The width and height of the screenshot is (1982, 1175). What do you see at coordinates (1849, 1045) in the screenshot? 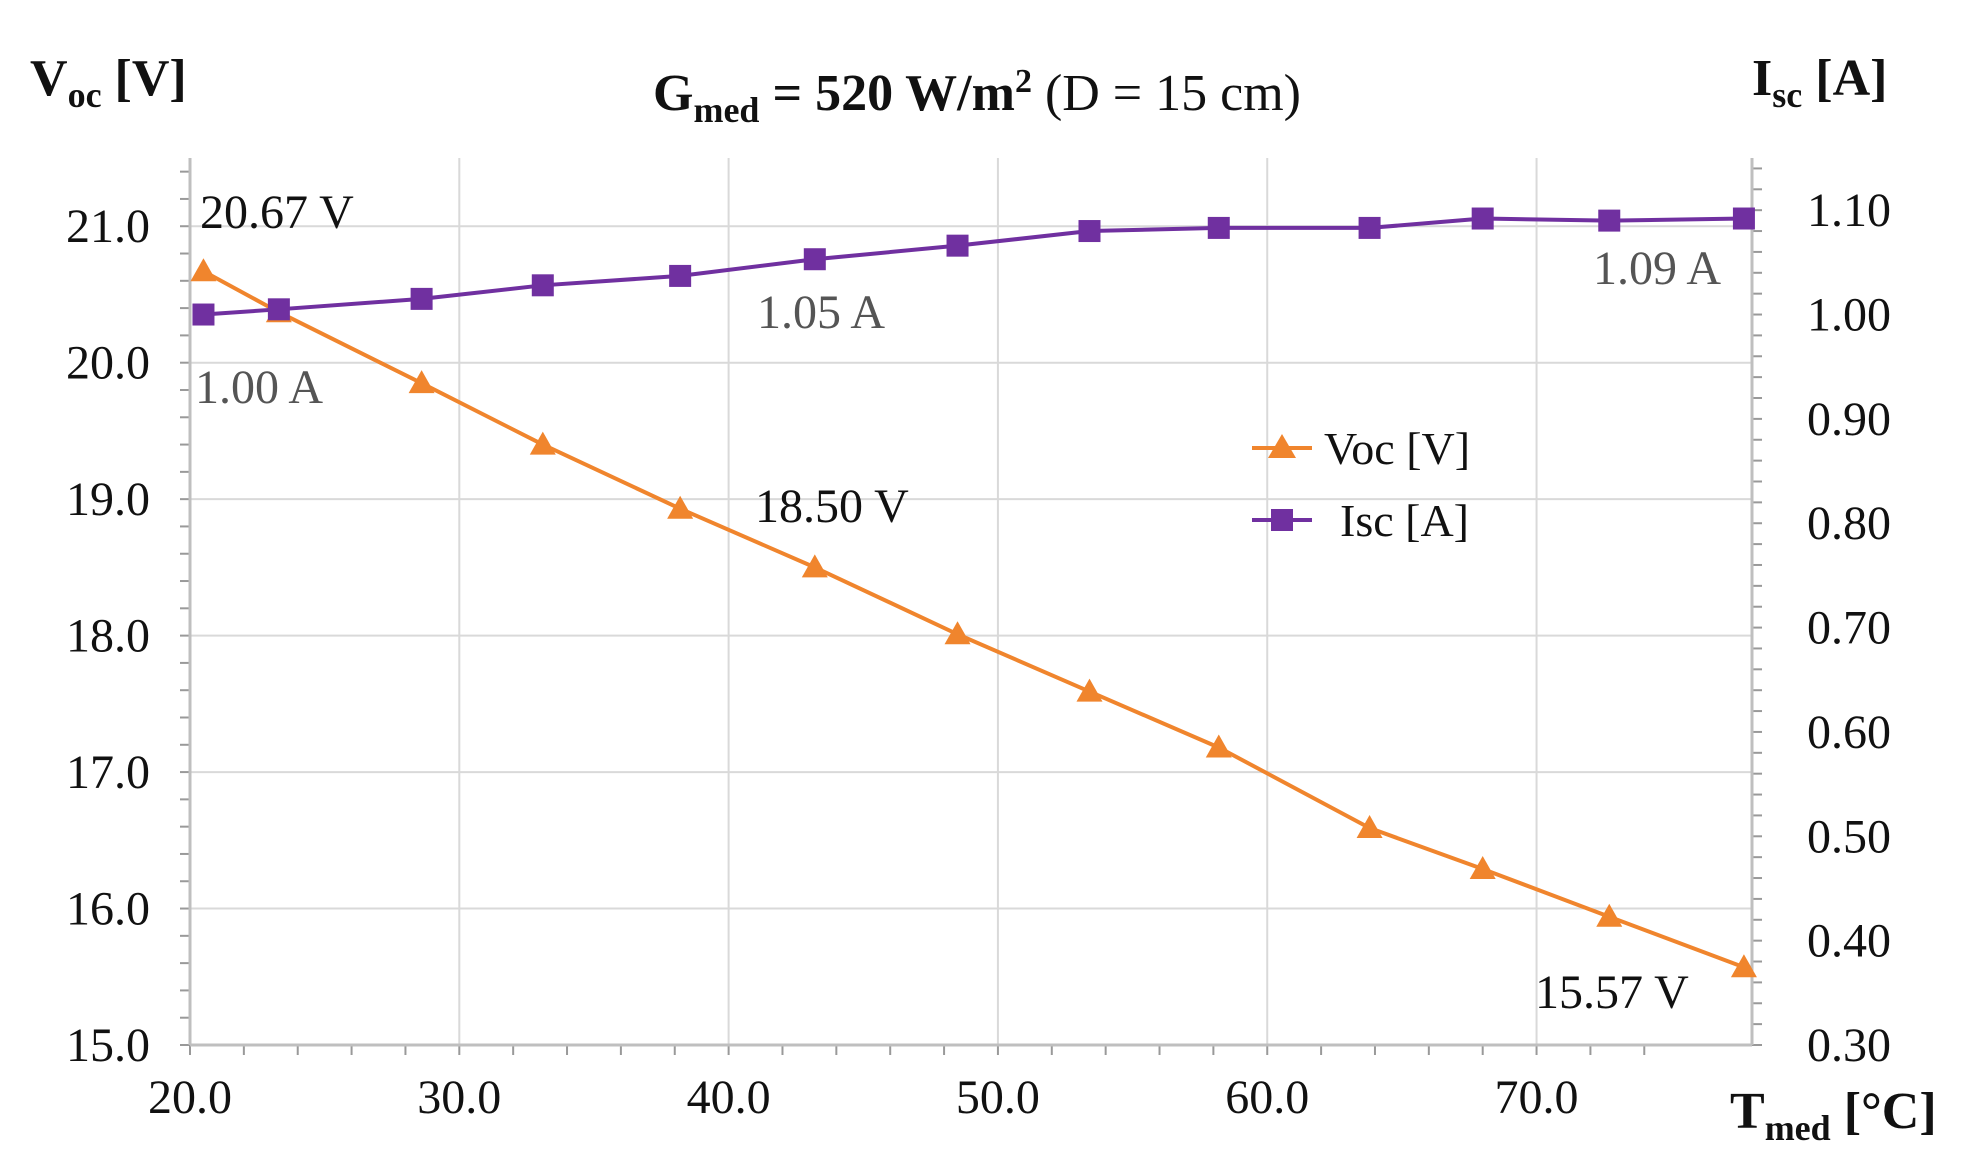
I see `y-right-tick-label: 0.30` at bounding box center [1849, 1045].